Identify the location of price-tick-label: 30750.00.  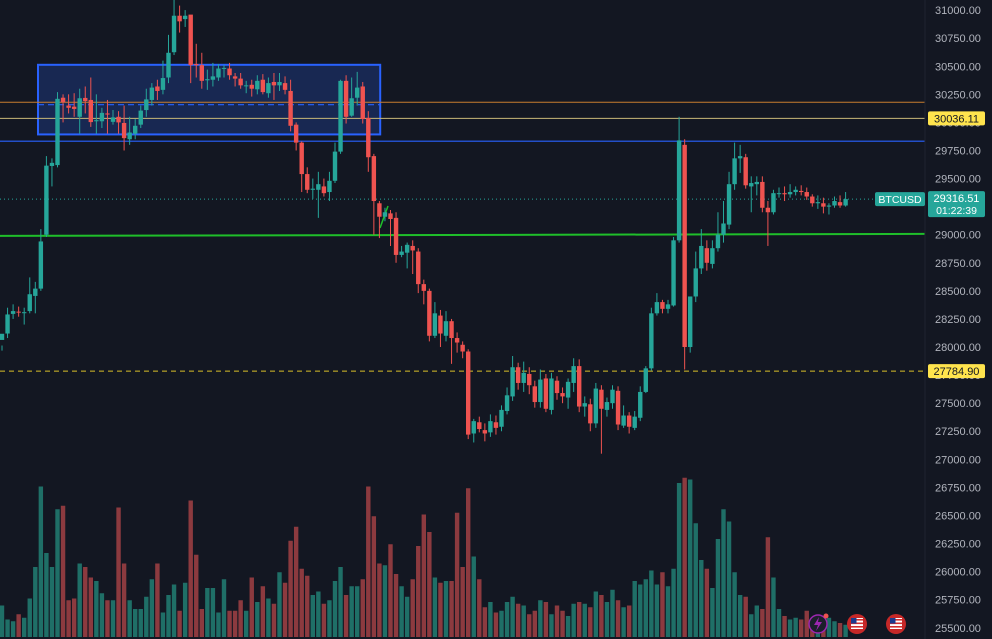
(958, 39).